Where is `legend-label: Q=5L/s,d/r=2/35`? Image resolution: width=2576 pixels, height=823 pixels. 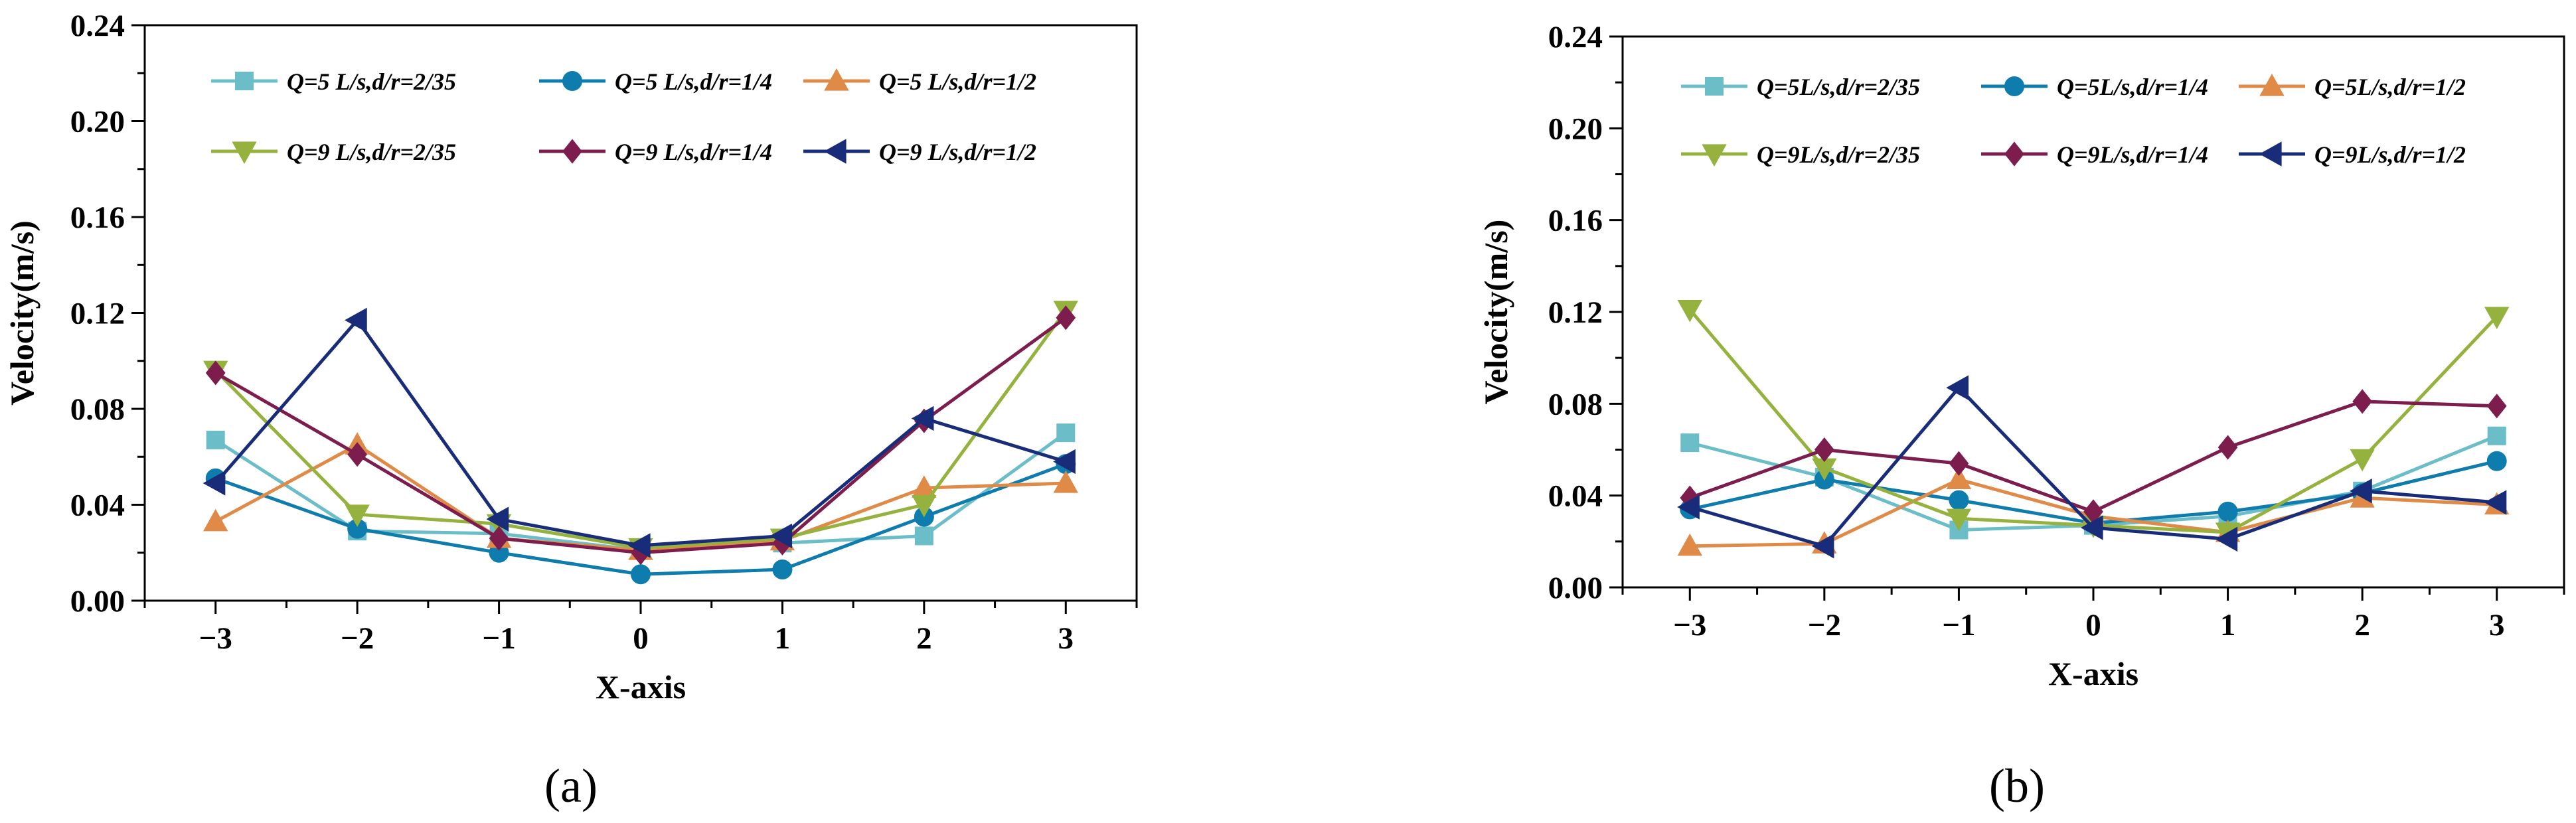
legend-label: Q=5L/s,d/r=2/35 is located at coordinates (1838, 87).